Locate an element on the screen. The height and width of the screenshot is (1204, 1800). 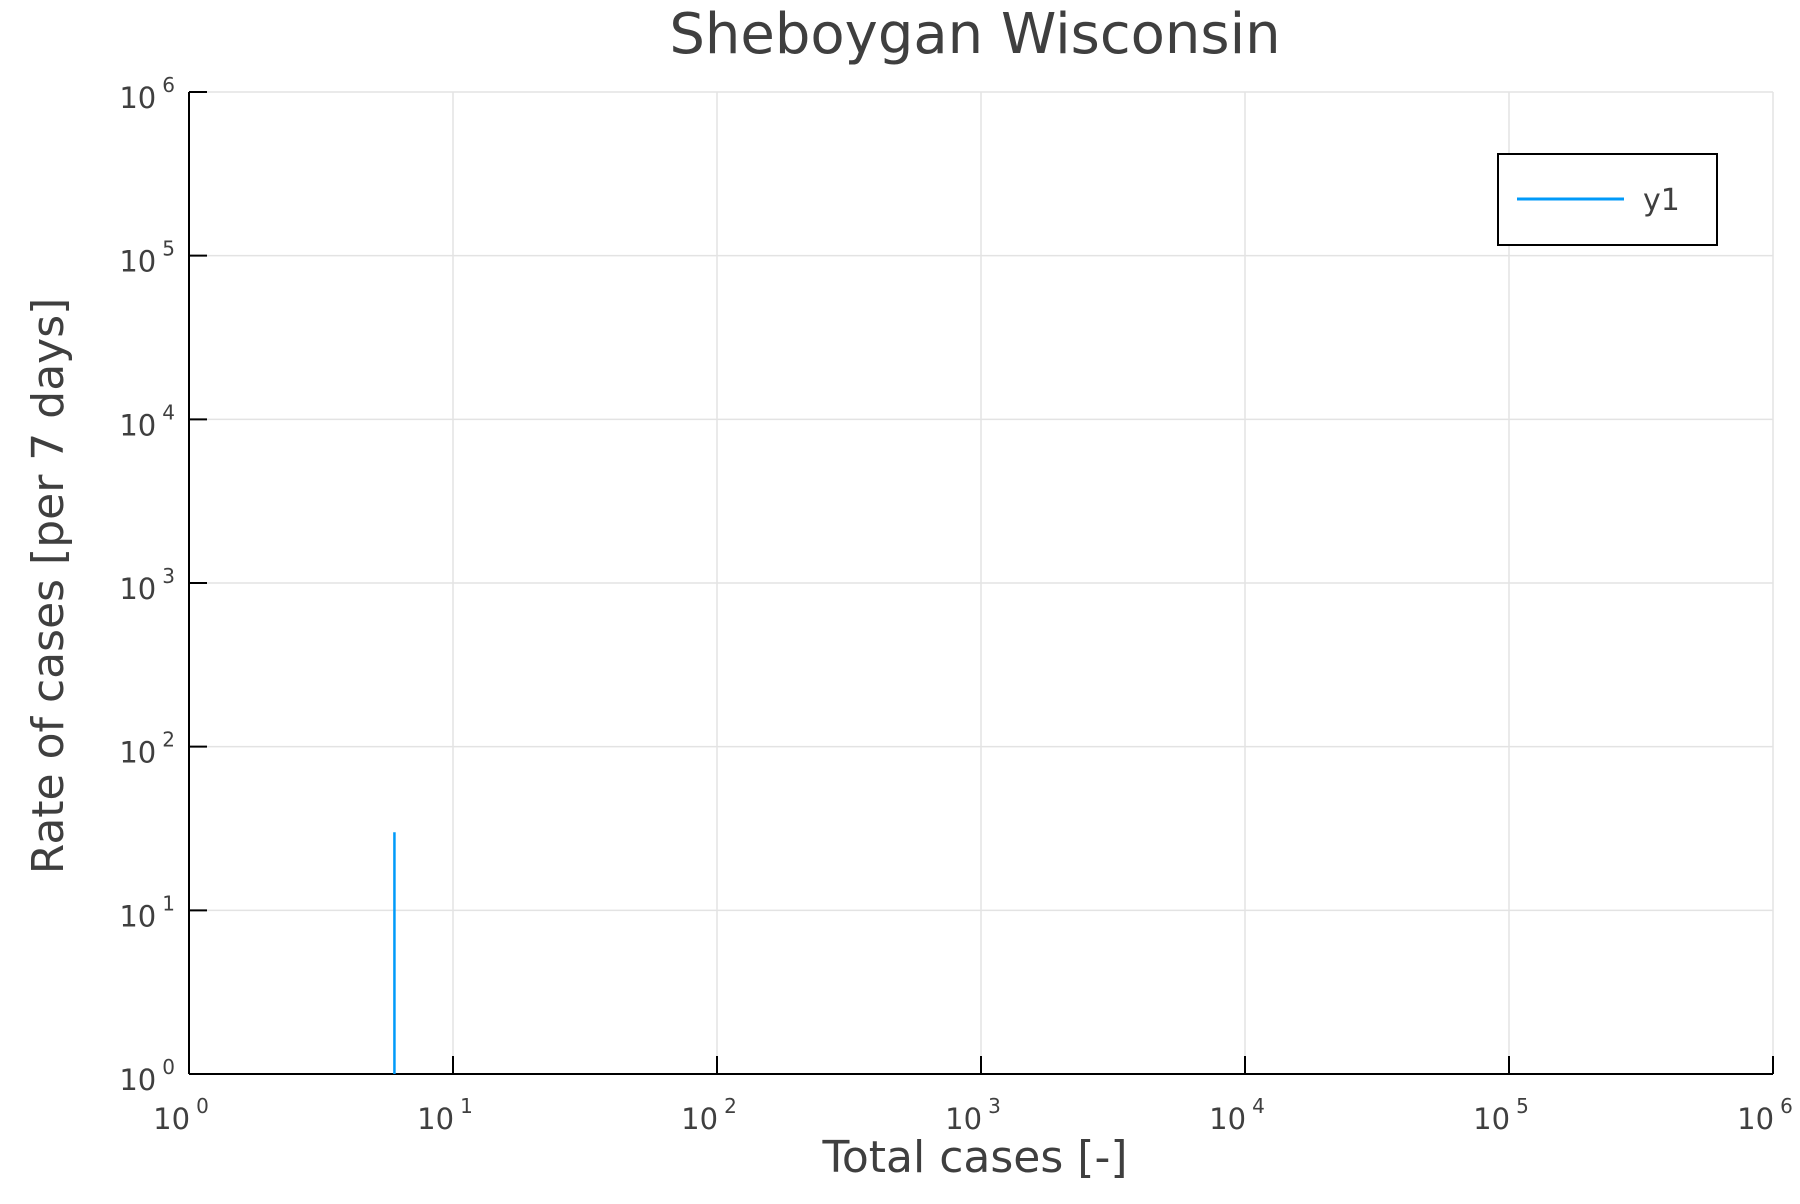
x-tick-label-0: 10 0 is located at coordinates (181, 1115).